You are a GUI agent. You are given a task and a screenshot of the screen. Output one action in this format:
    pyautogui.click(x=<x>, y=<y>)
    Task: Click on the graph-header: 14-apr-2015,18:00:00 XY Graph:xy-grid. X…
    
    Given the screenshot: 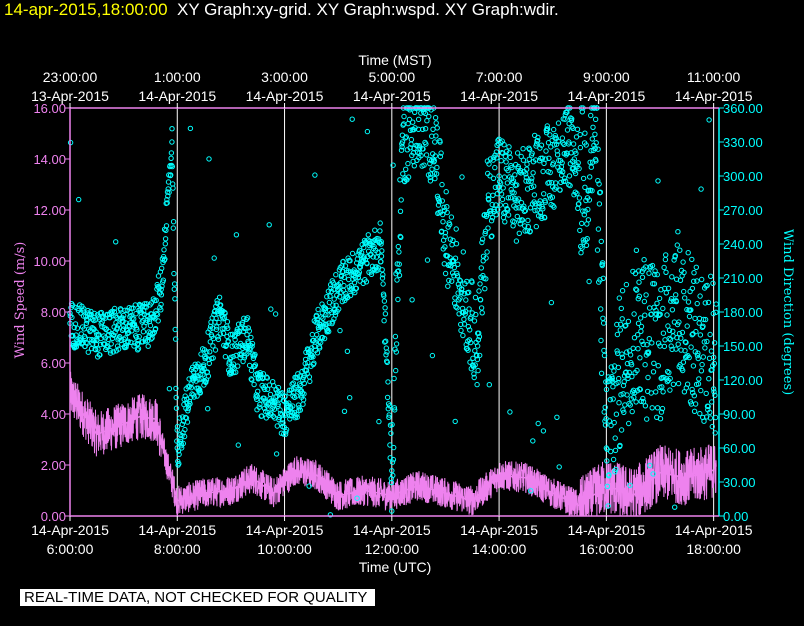 What is the action you would take?
    pyautogui.click(x=281, y=10)
    